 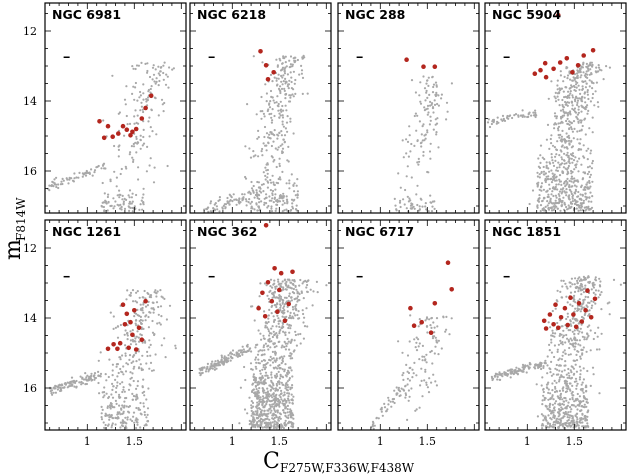 What do you see at coordinates (86, 14) in the screenshot?
I see `cluster-label: NGC 6981` at bounding box center [86, 14].